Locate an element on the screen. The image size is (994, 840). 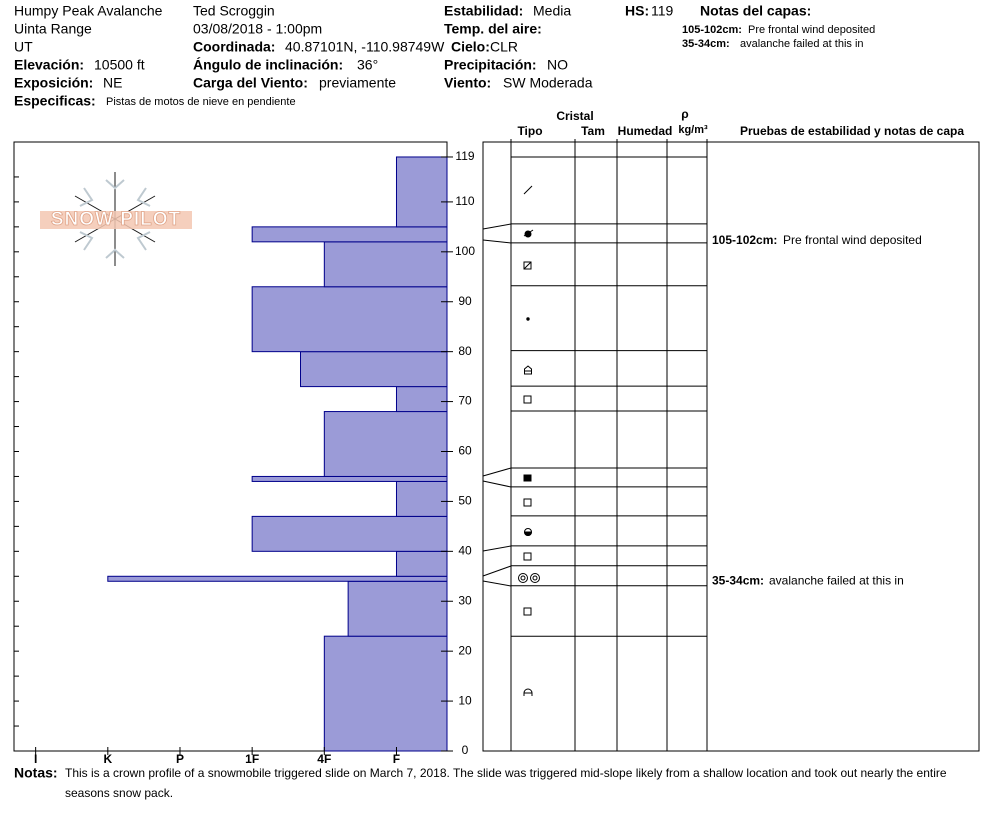
y-tick-label: 100 is located at coordinates (465, 251).